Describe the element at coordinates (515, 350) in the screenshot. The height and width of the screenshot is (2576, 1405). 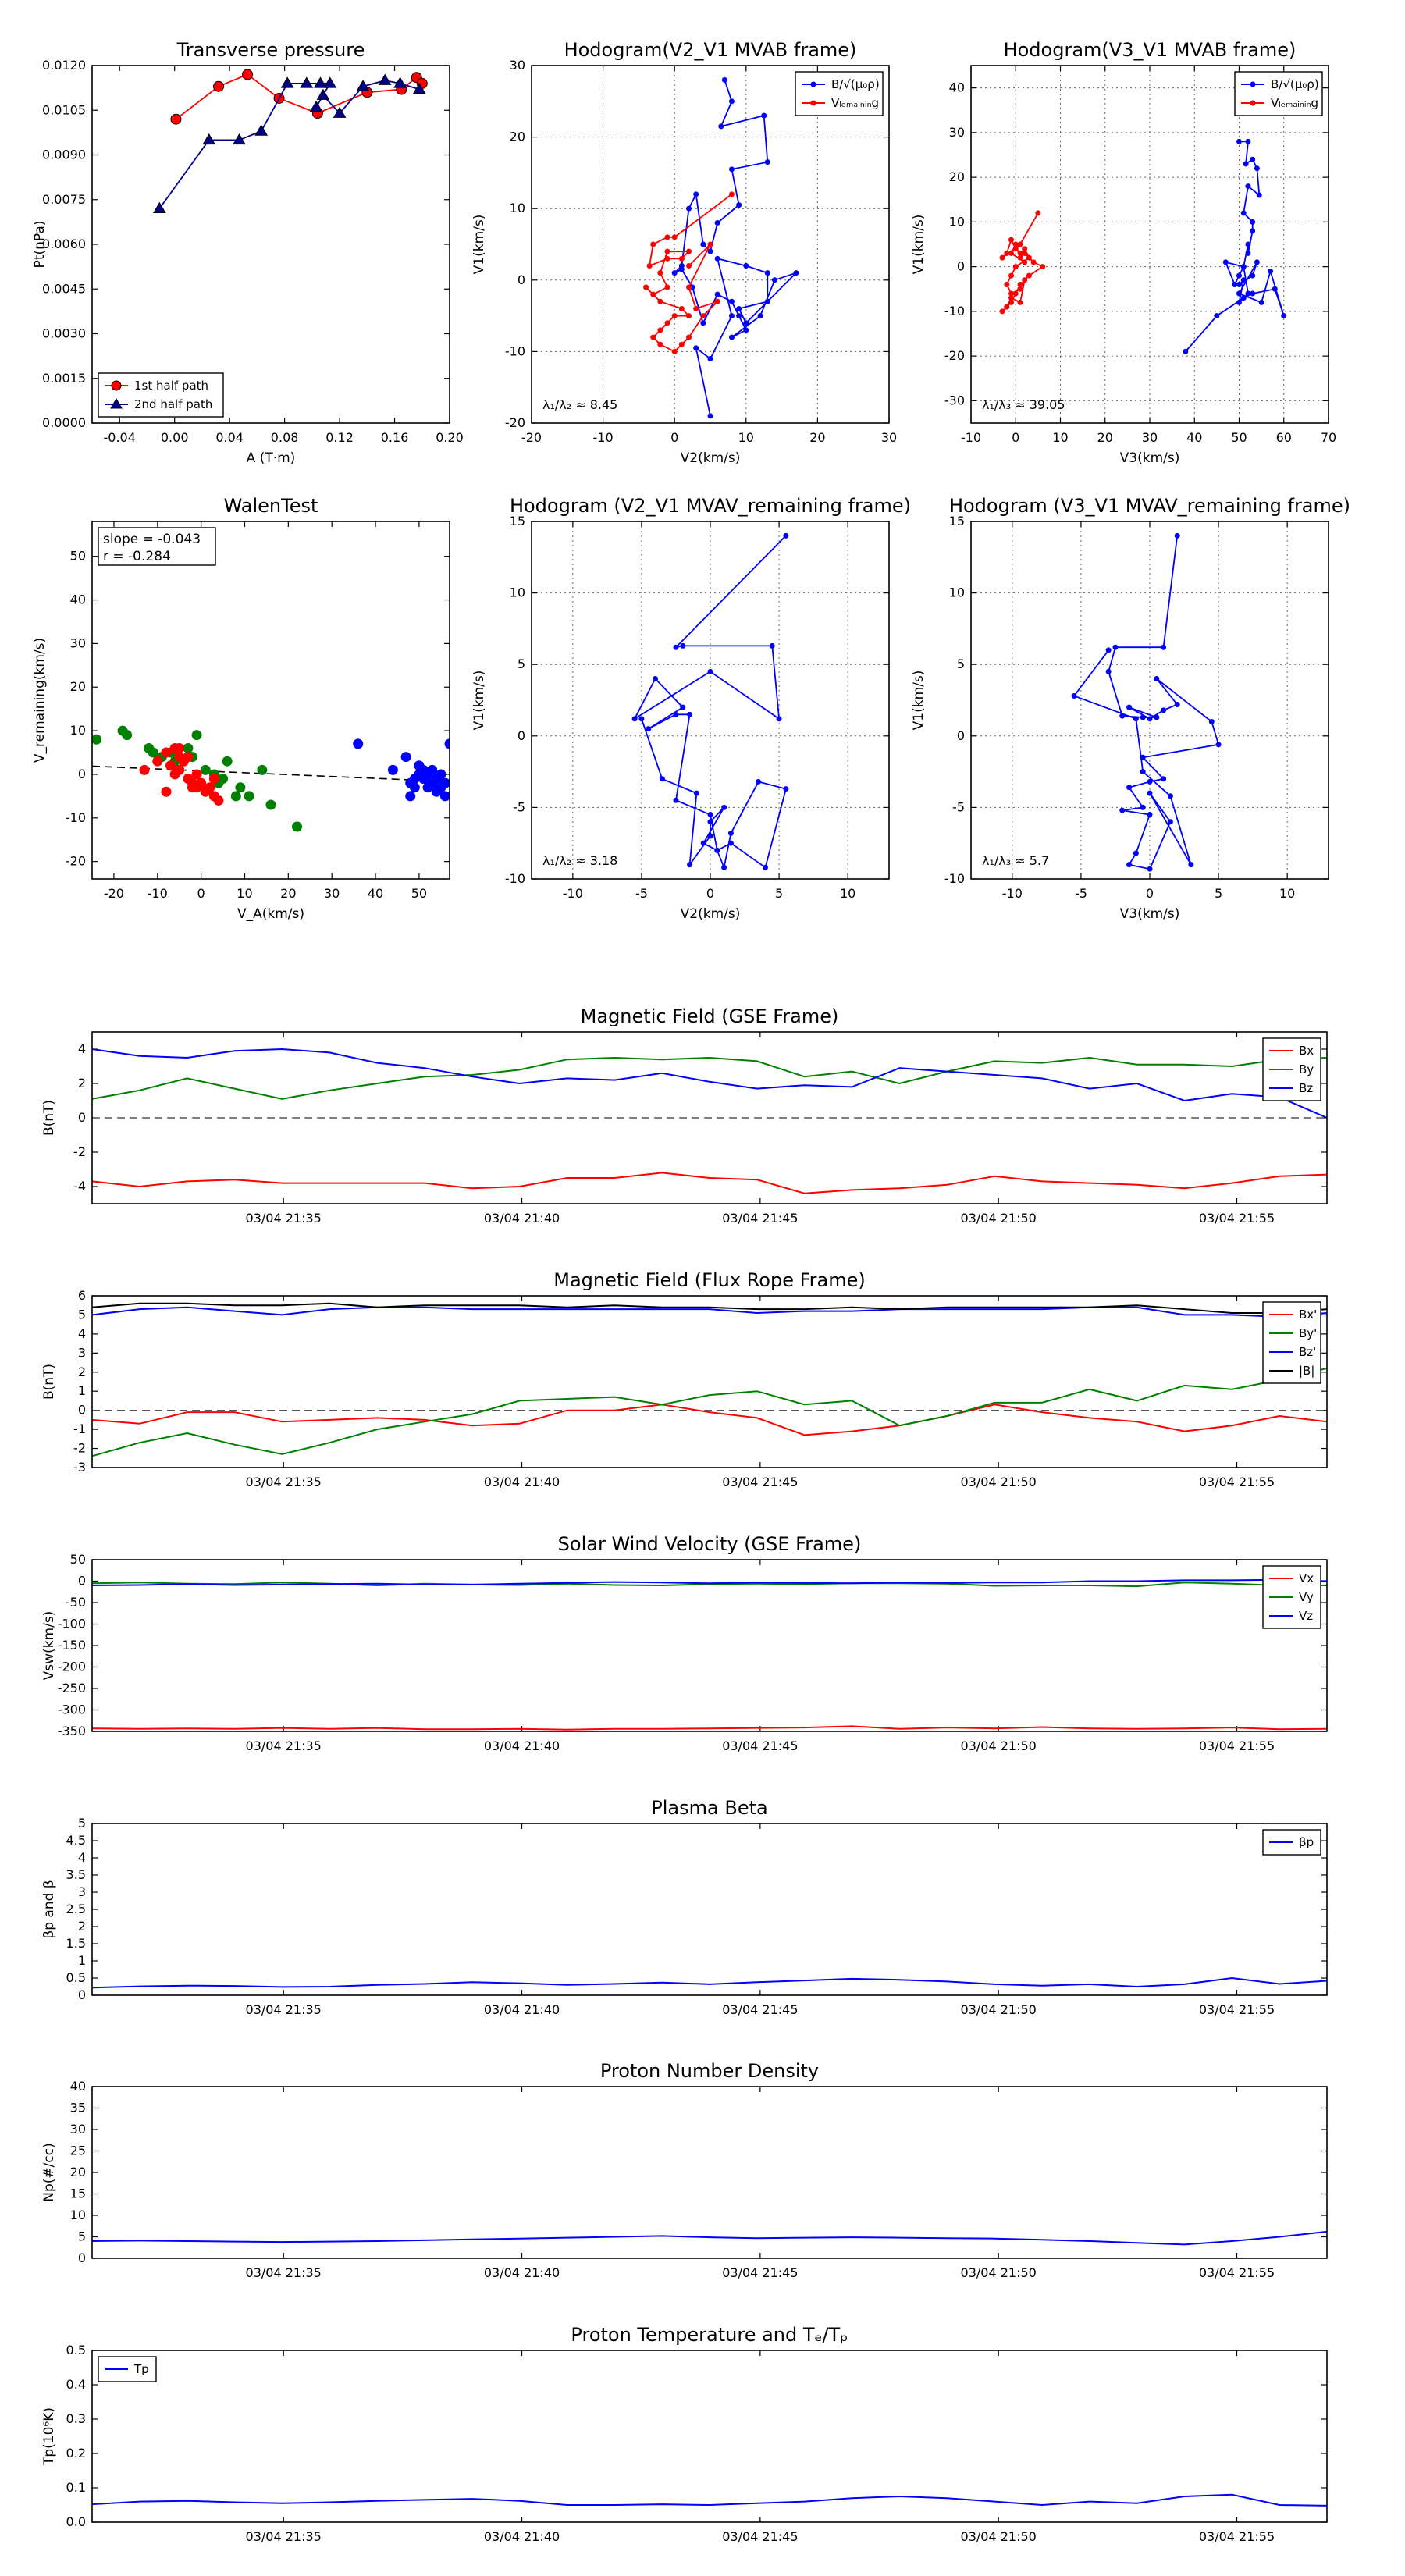
I see `y-tick-label: -10` at that location.